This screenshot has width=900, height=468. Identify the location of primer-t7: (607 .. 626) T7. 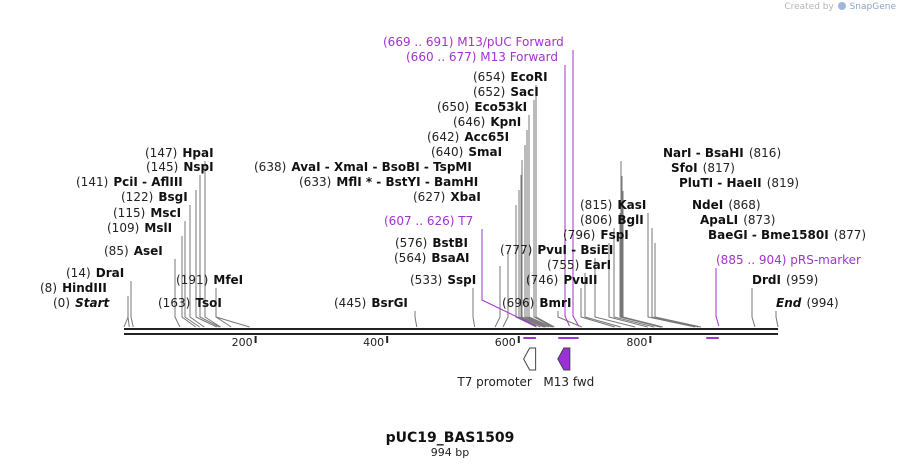
(428, 221).